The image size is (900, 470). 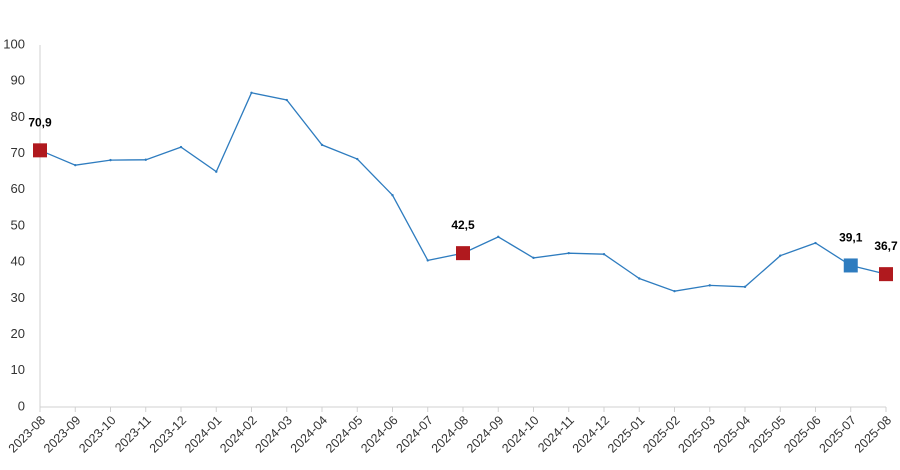 What do you see at coordinates (661, 434) in the screenshot?
I see `x-tick-label: 2025-02` at bounding box center [661, 434].